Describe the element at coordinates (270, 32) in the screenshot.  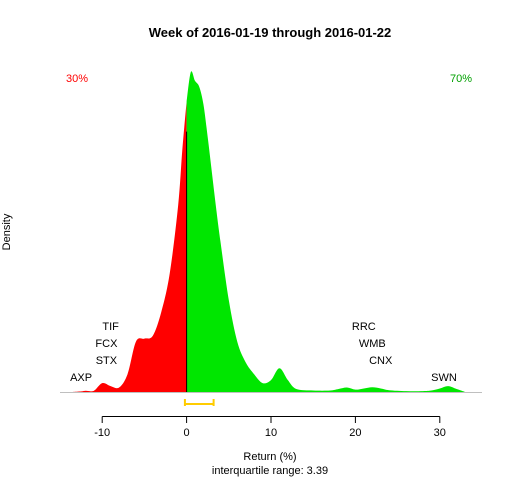
I see `chart-title: Week of 2016-01-19 through 2016-01-22` at that location.